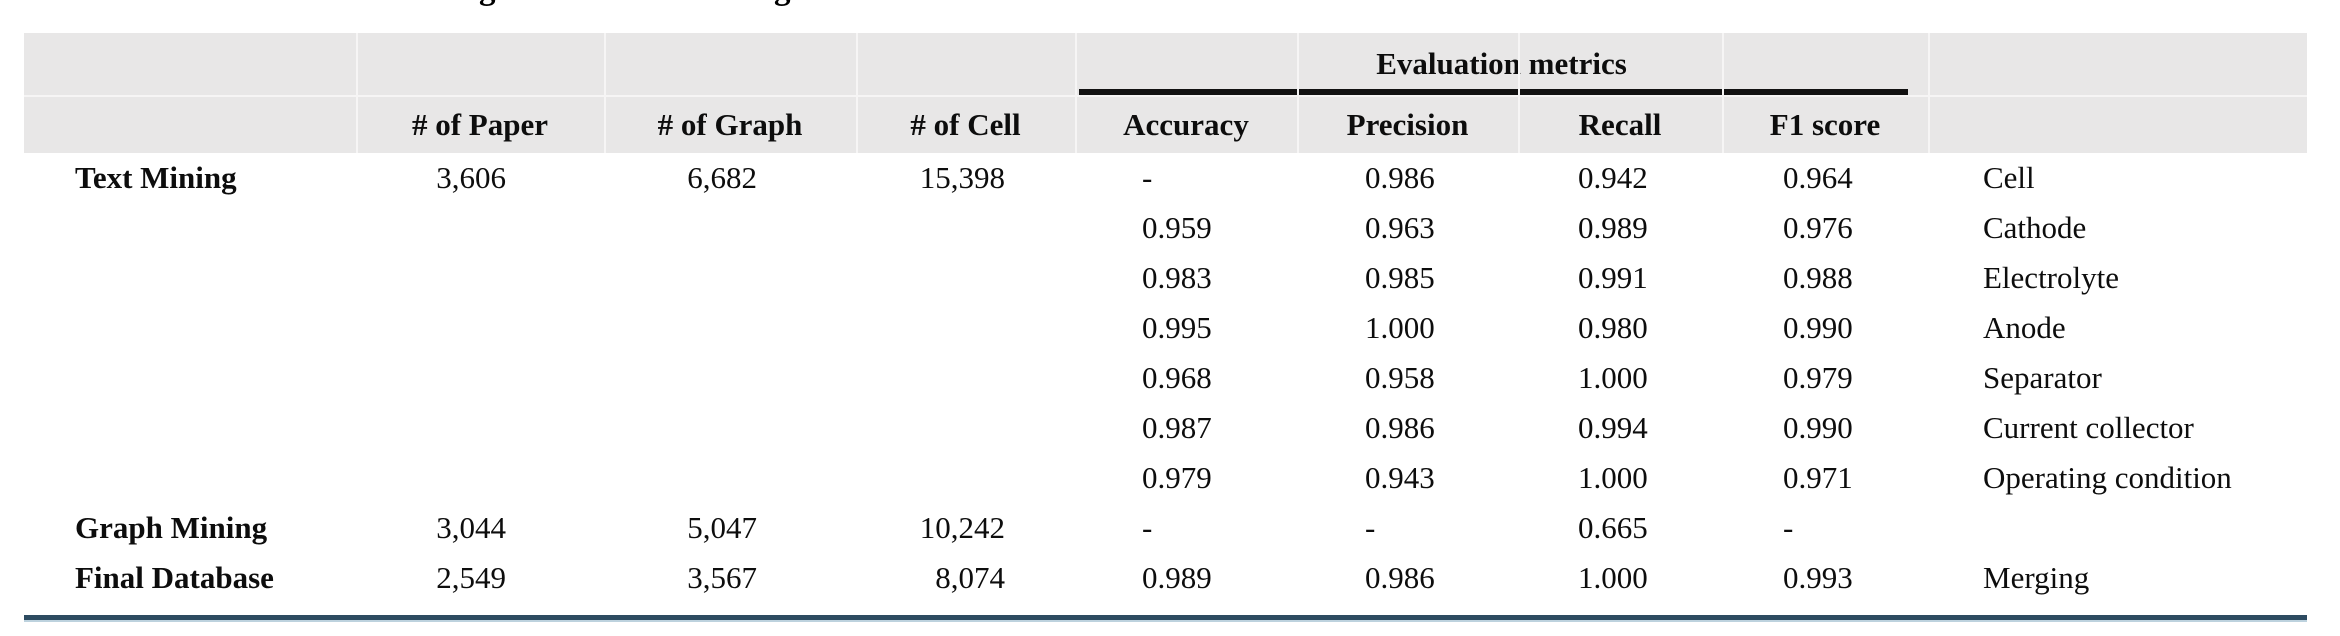 Image resolution: width=2340 pixels, height=636 pixels. I want to click on evaluation-metrics-label: Evaluation metrics, so click(1501, 63).